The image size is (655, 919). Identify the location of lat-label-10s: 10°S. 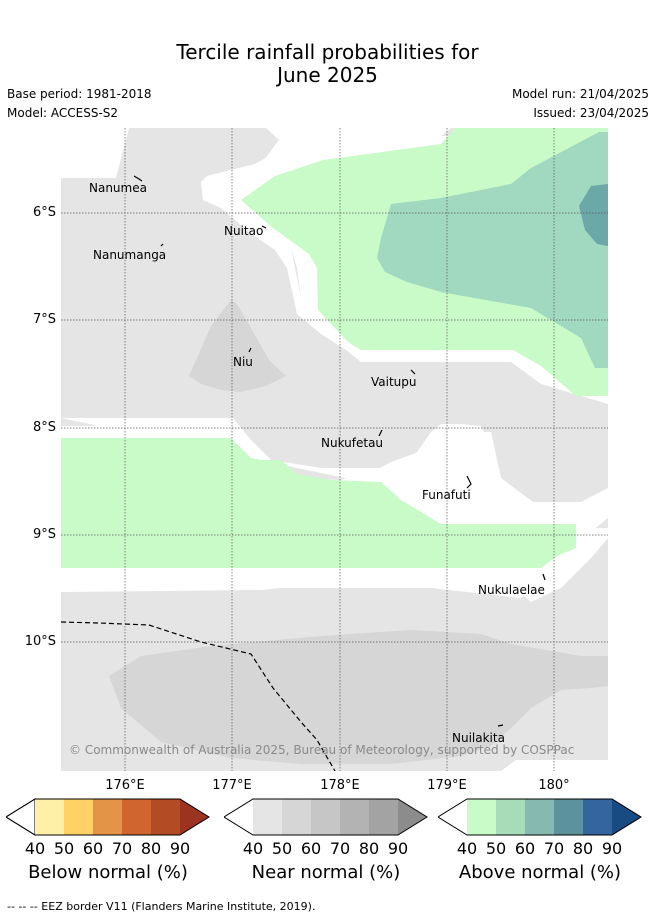
(40, 641).